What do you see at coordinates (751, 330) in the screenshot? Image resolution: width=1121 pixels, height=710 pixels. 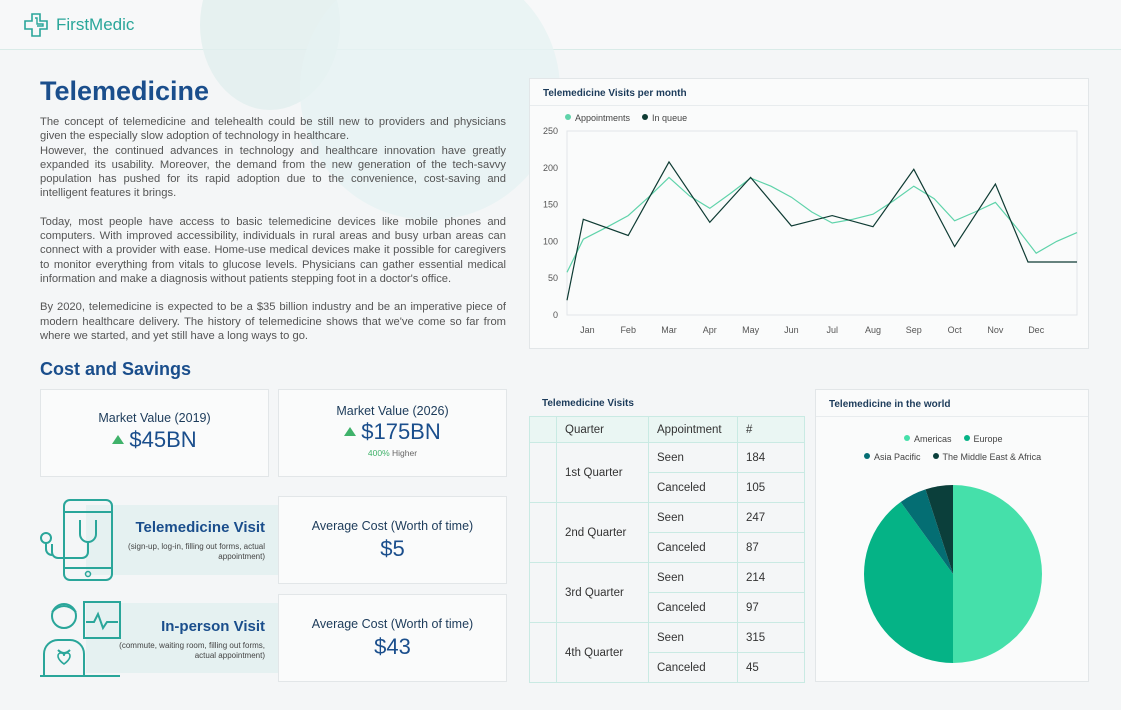 I see `x-tick-label: May` at bounding box center [751, 330].